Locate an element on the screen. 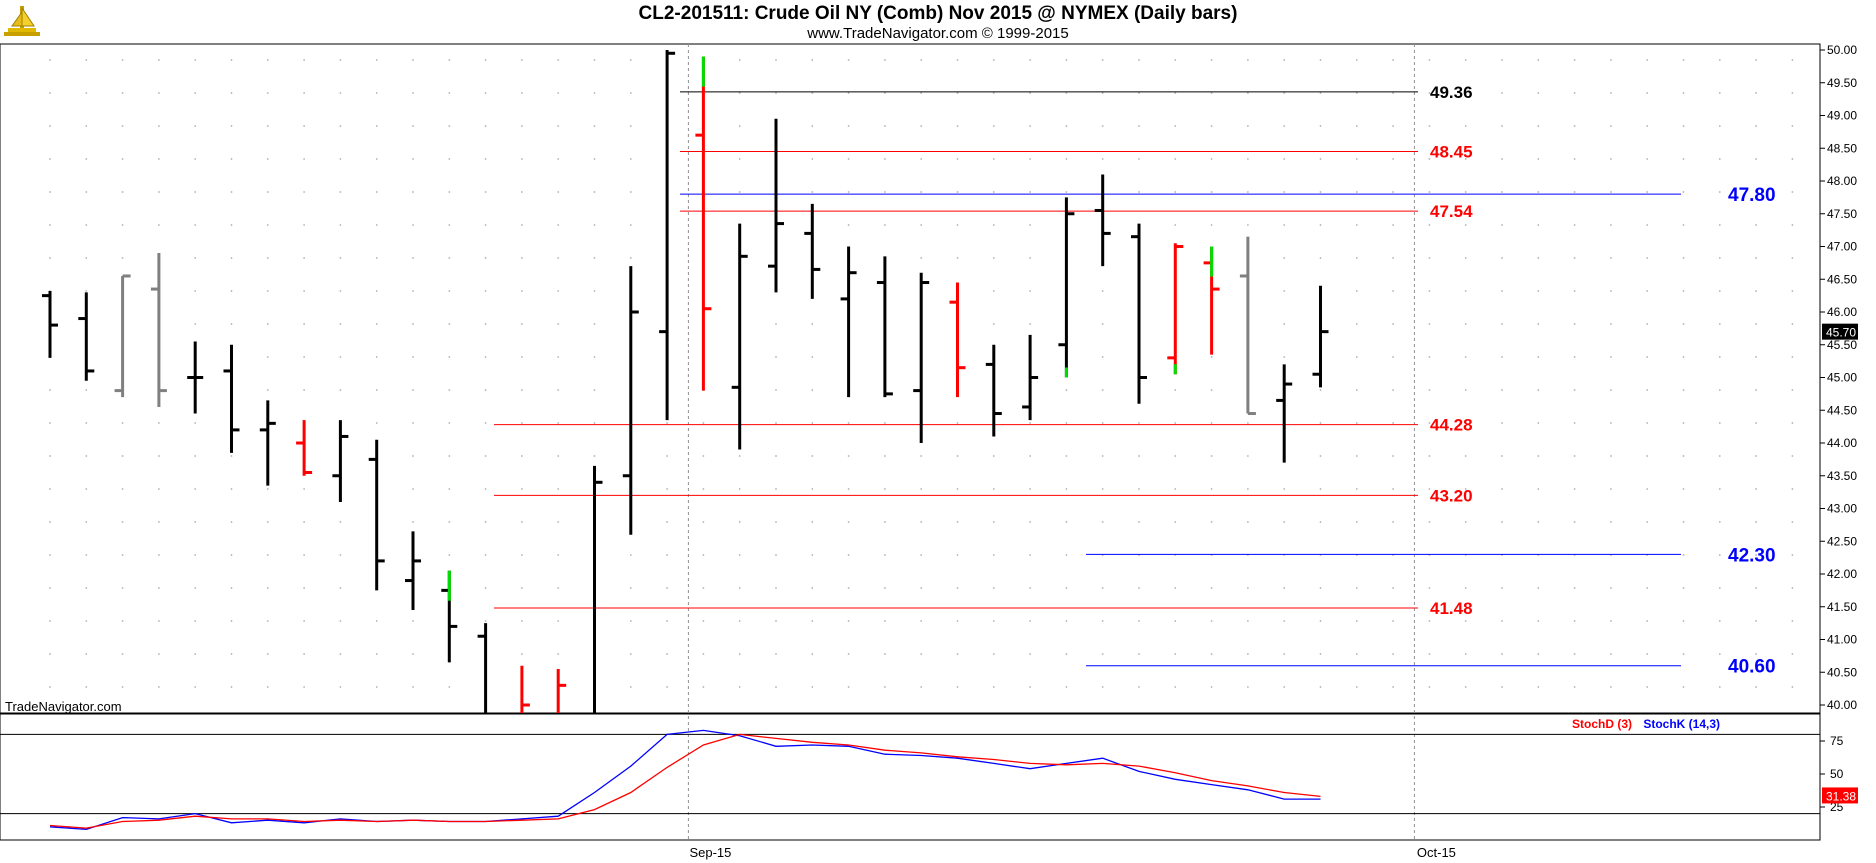  level-label-black: 49.36 is located at coordinates (1451, 92).